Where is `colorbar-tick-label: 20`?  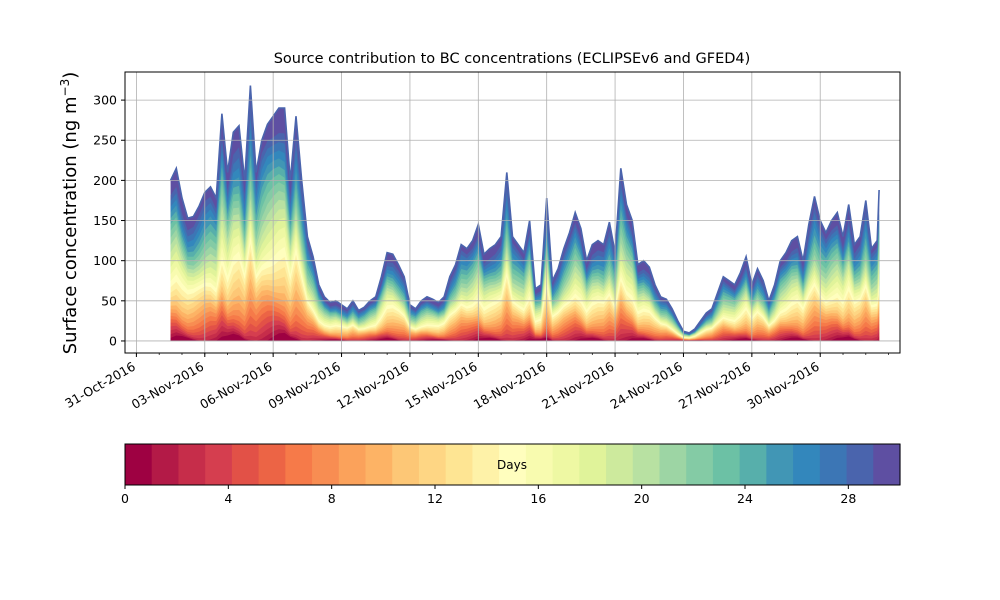
colorbar-tick-label: 20 is located at coordinates (642, 498).